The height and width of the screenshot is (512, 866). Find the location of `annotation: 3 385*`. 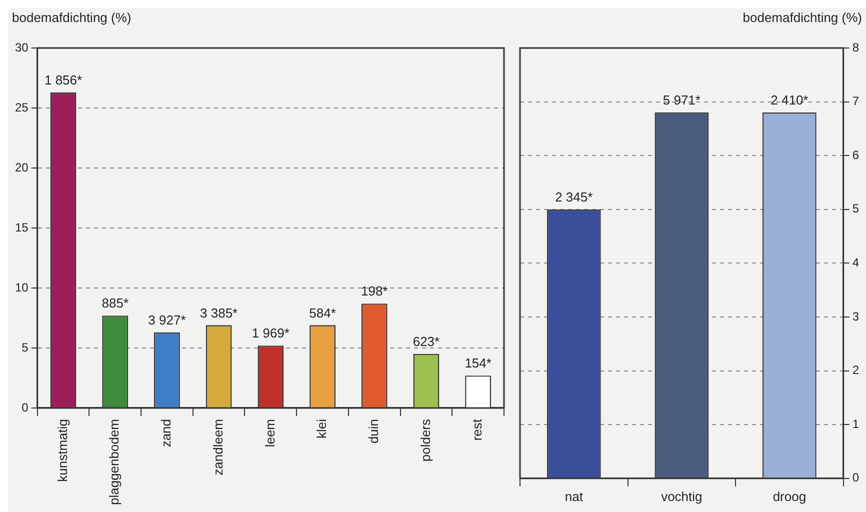

annotation: 3 385* is located at coordinates (219, 312).